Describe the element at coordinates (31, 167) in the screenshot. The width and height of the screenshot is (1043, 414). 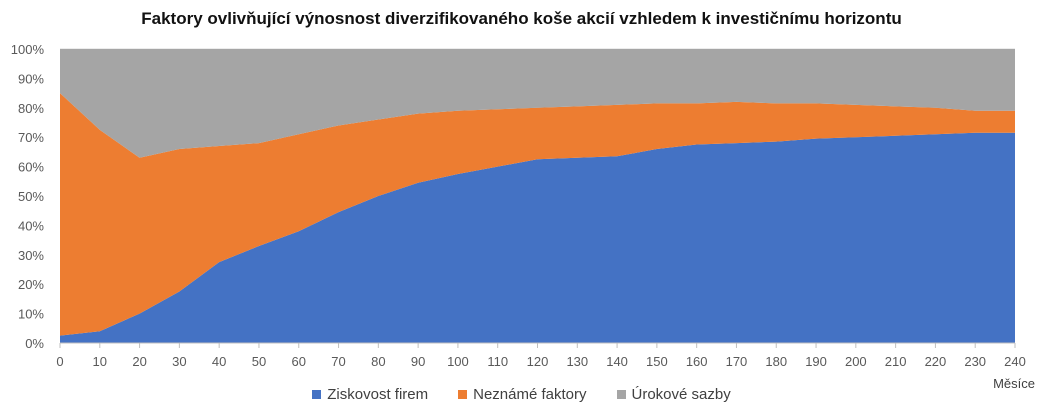
I see `y-tick-label: 60%` at that location.